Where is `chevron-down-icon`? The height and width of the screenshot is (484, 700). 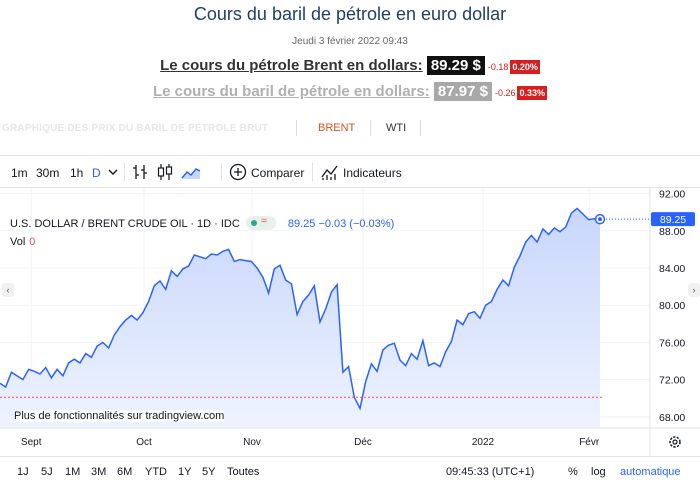 chevron-down-icon is located at coordinates (113, 172).